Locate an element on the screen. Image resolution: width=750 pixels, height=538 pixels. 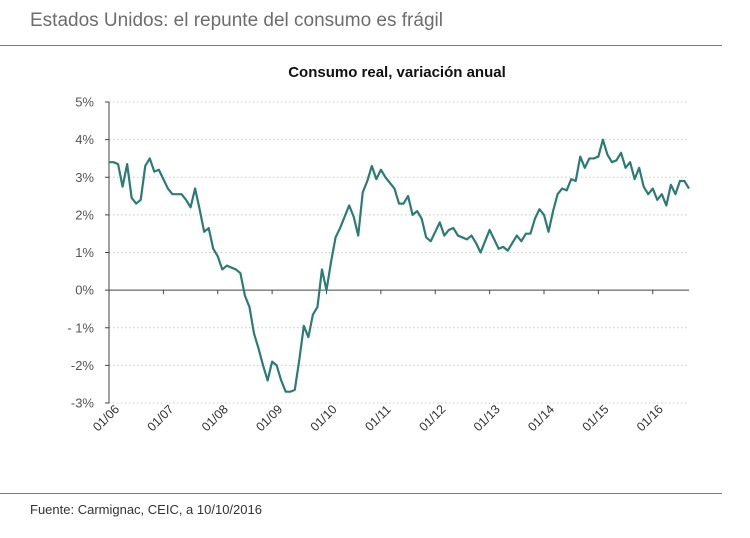
y-tick-label: 5% is located at coordinates (84, 102).